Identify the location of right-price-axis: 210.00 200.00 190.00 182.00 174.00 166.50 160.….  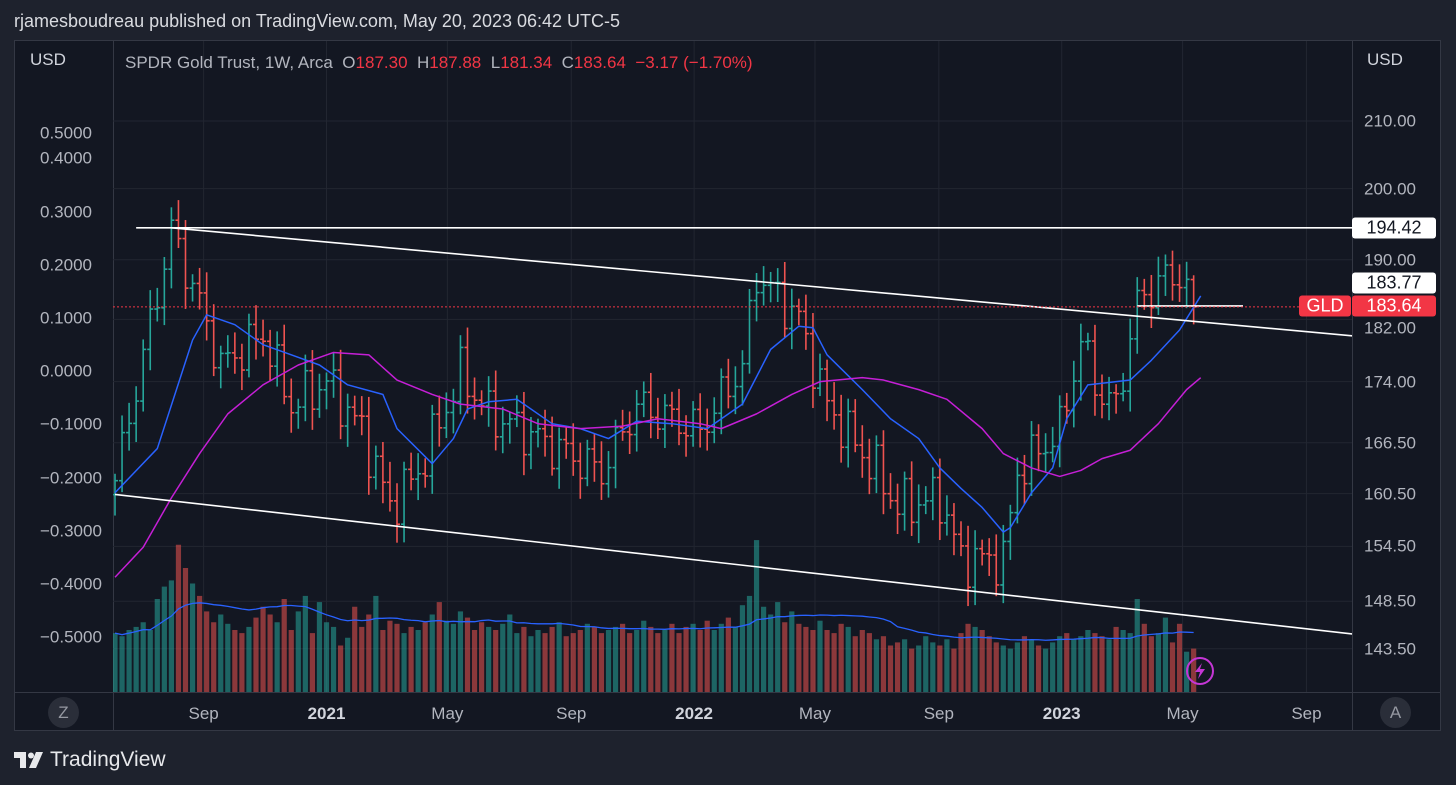
(1397, 366).